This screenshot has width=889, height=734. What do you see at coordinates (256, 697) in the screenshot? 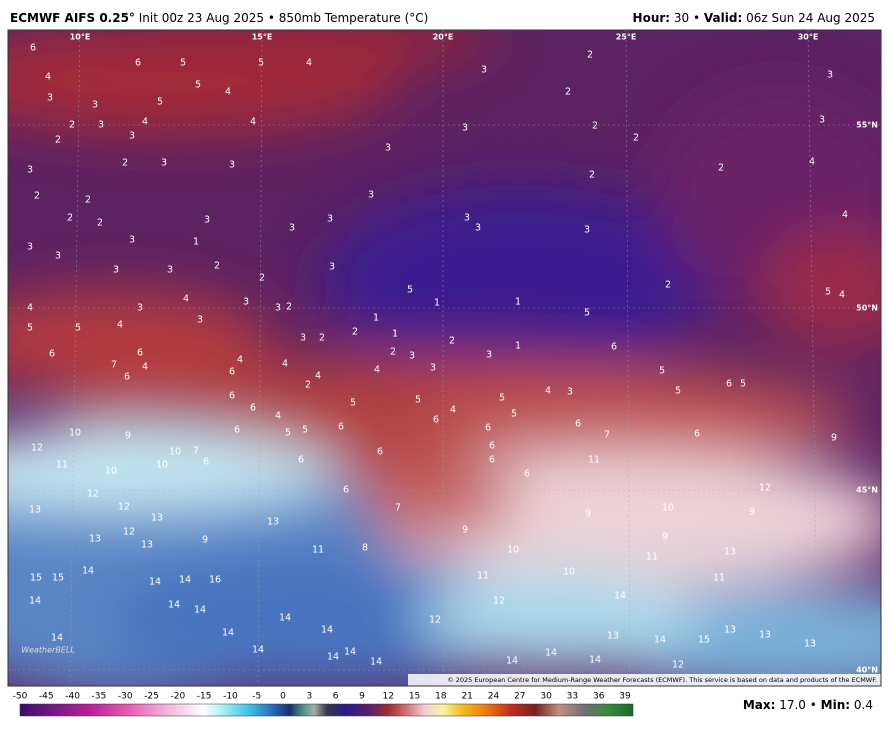
I see `colorbar-tick-label: -5` at bounding box center [256, 697].